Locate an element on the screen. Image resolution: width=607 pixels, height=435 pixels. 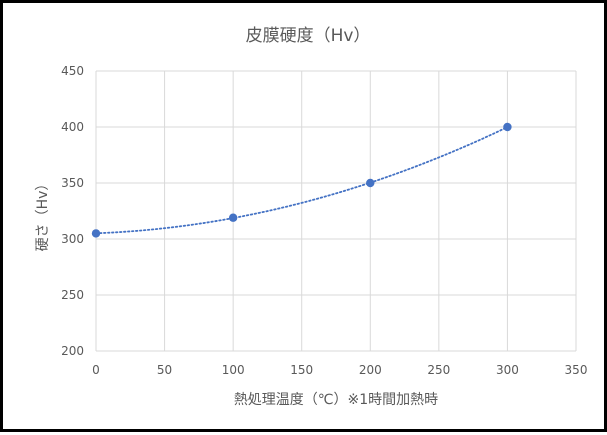
x-tick-label: 300 is located at coordinates (507, 370).